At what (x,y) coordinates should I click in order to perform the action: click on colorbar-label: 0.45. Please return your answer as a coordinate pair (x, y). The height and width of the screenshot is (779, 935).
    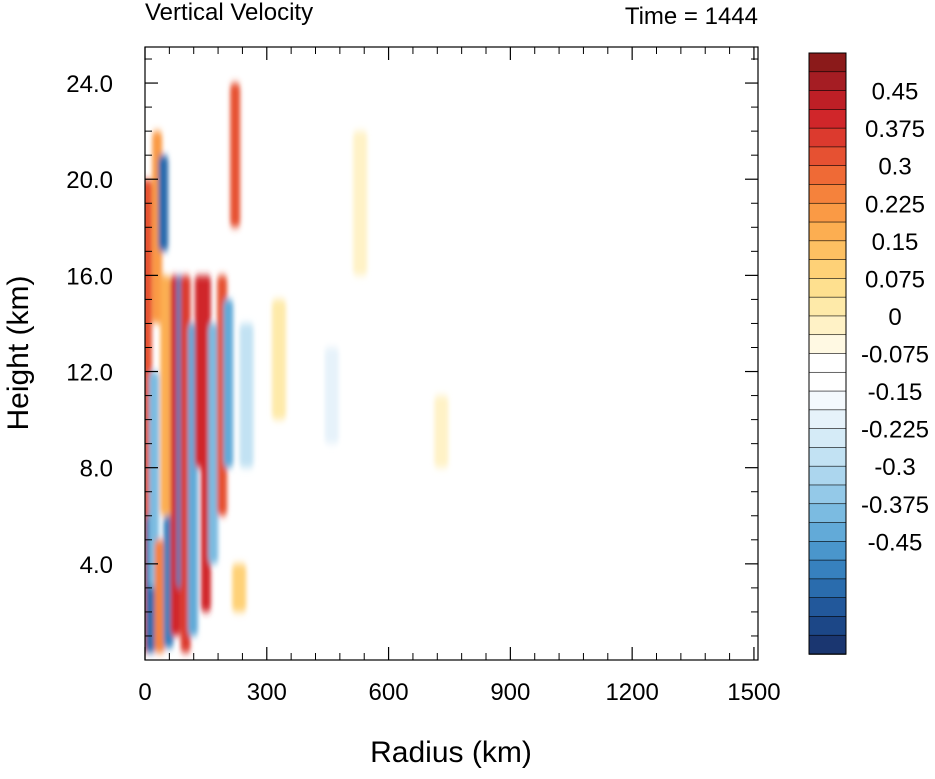
    Looking at the image, I should click on (895, 92).